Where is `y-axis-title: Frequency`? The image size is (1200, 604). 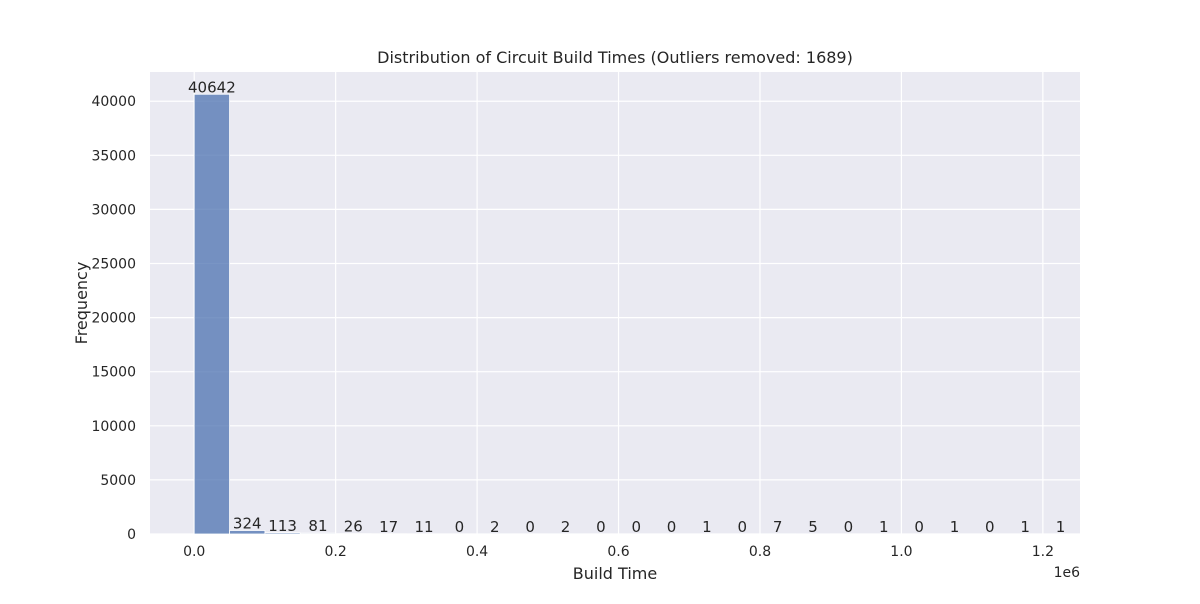
y-axis-title: Frequency is located at coordinates (81, 303).